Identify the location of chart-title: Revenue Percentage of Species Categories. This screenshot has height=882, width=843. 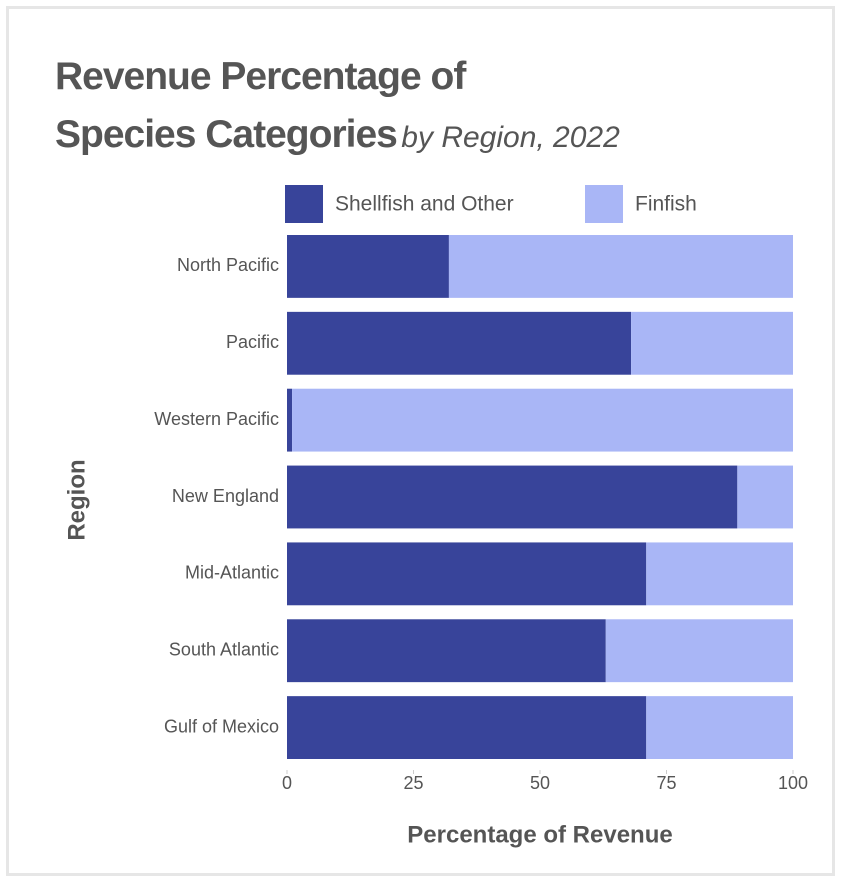
(260, 105).